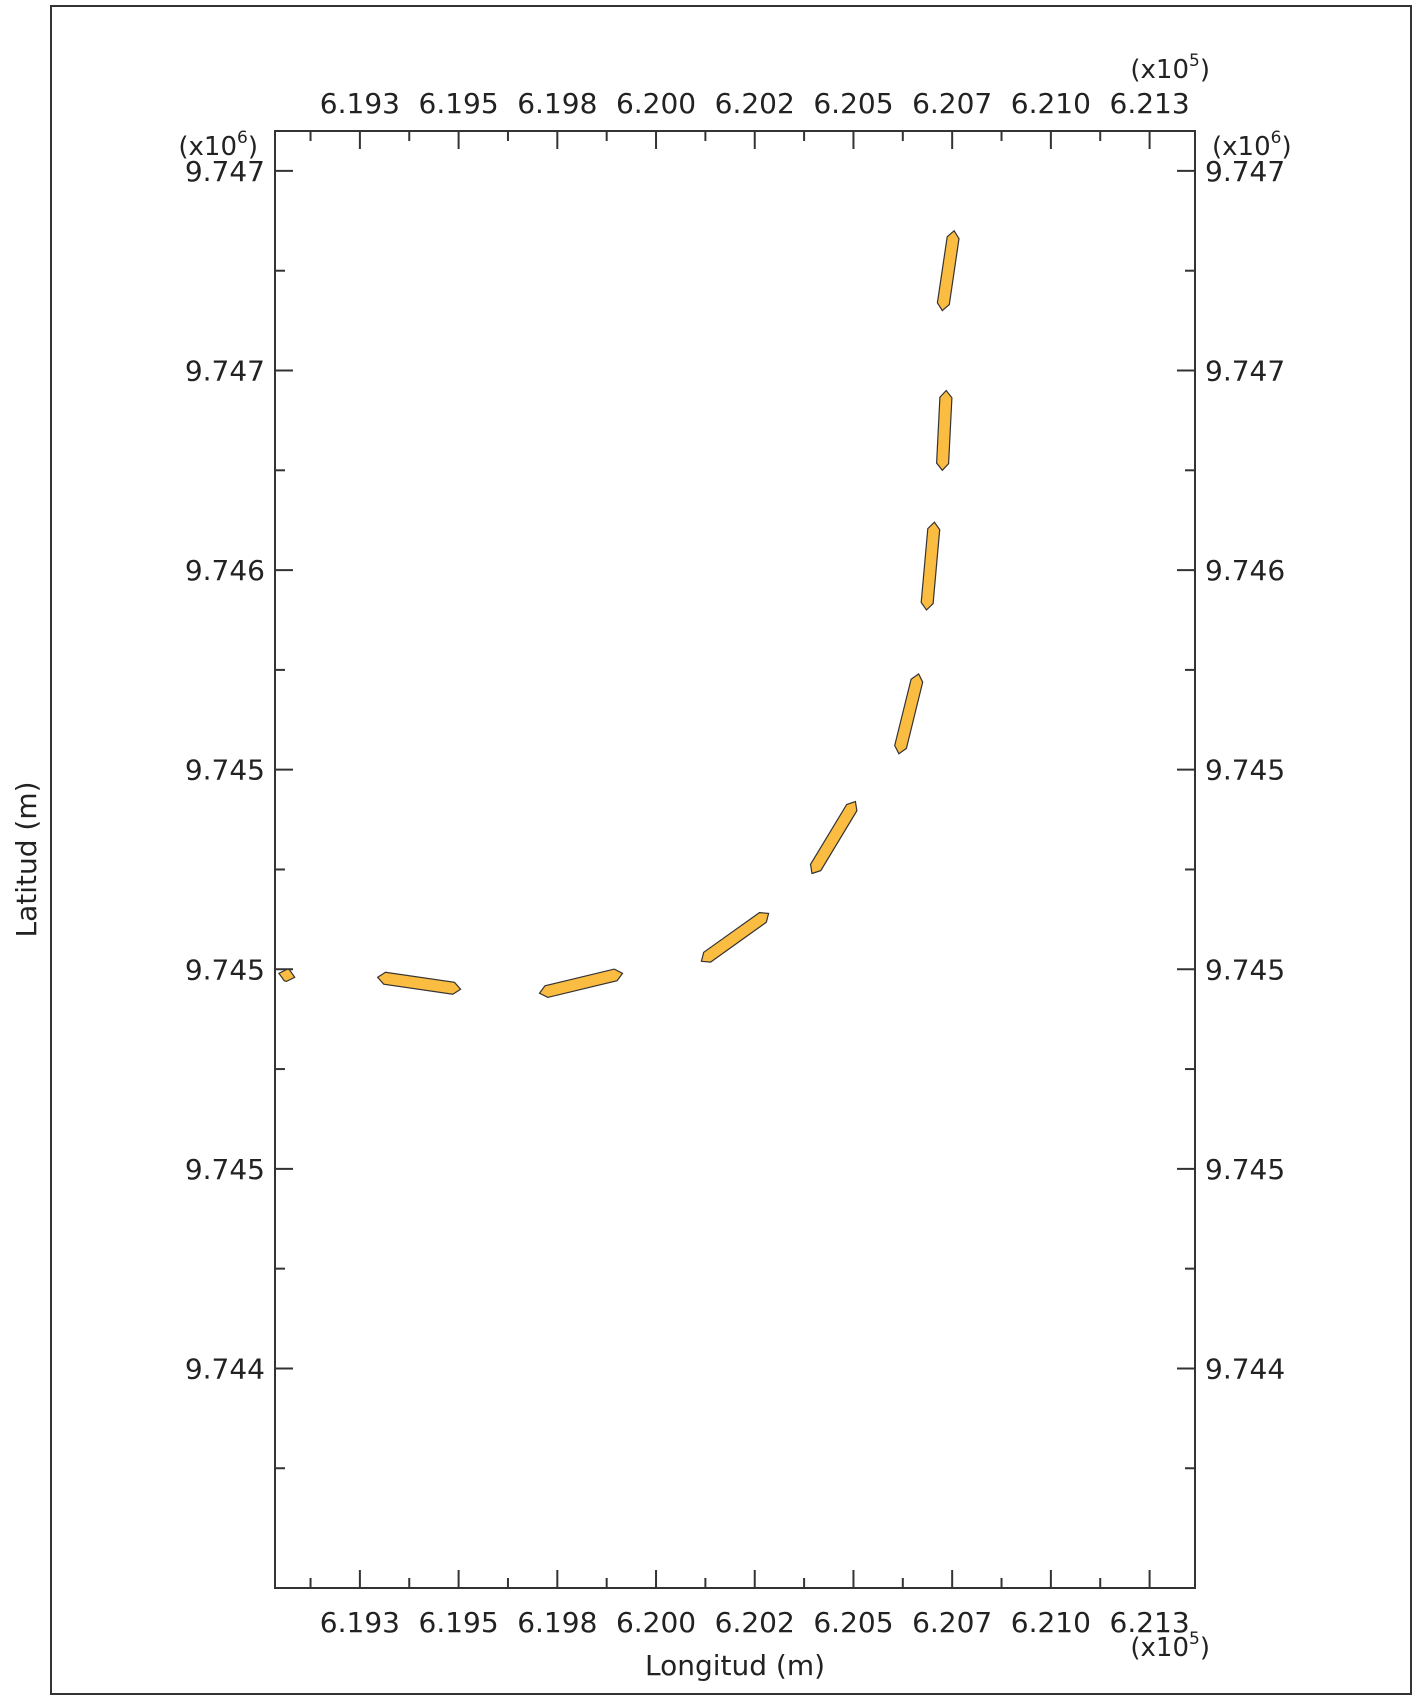  What do you see at coordinates (1150, 103) in the screenshot?
I see `x-tick-label-top: 6.213` at bounding box center [1150, 103].